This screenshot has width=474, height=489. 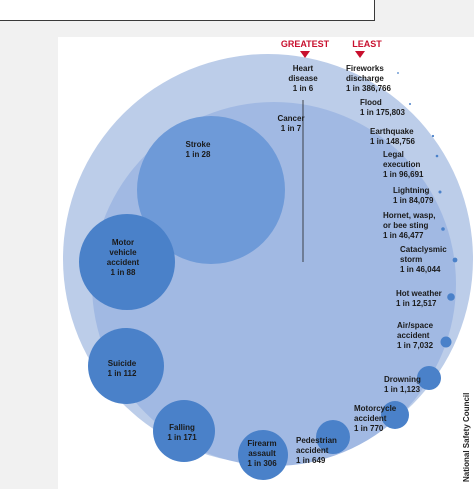 I want to click on label-legal-execution: Legal execution 1 in 96,691, so click(x=403, y=164).